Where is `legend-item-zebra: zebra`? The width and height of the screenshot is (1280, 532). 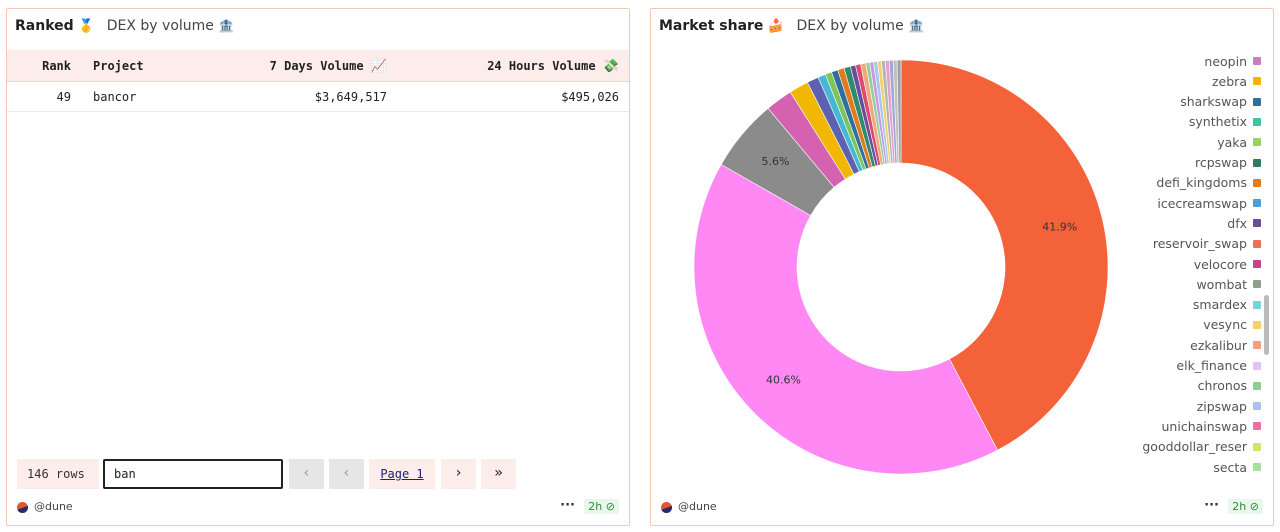
legend-item-zebra: zebra is located at coordinates (1236, 81).